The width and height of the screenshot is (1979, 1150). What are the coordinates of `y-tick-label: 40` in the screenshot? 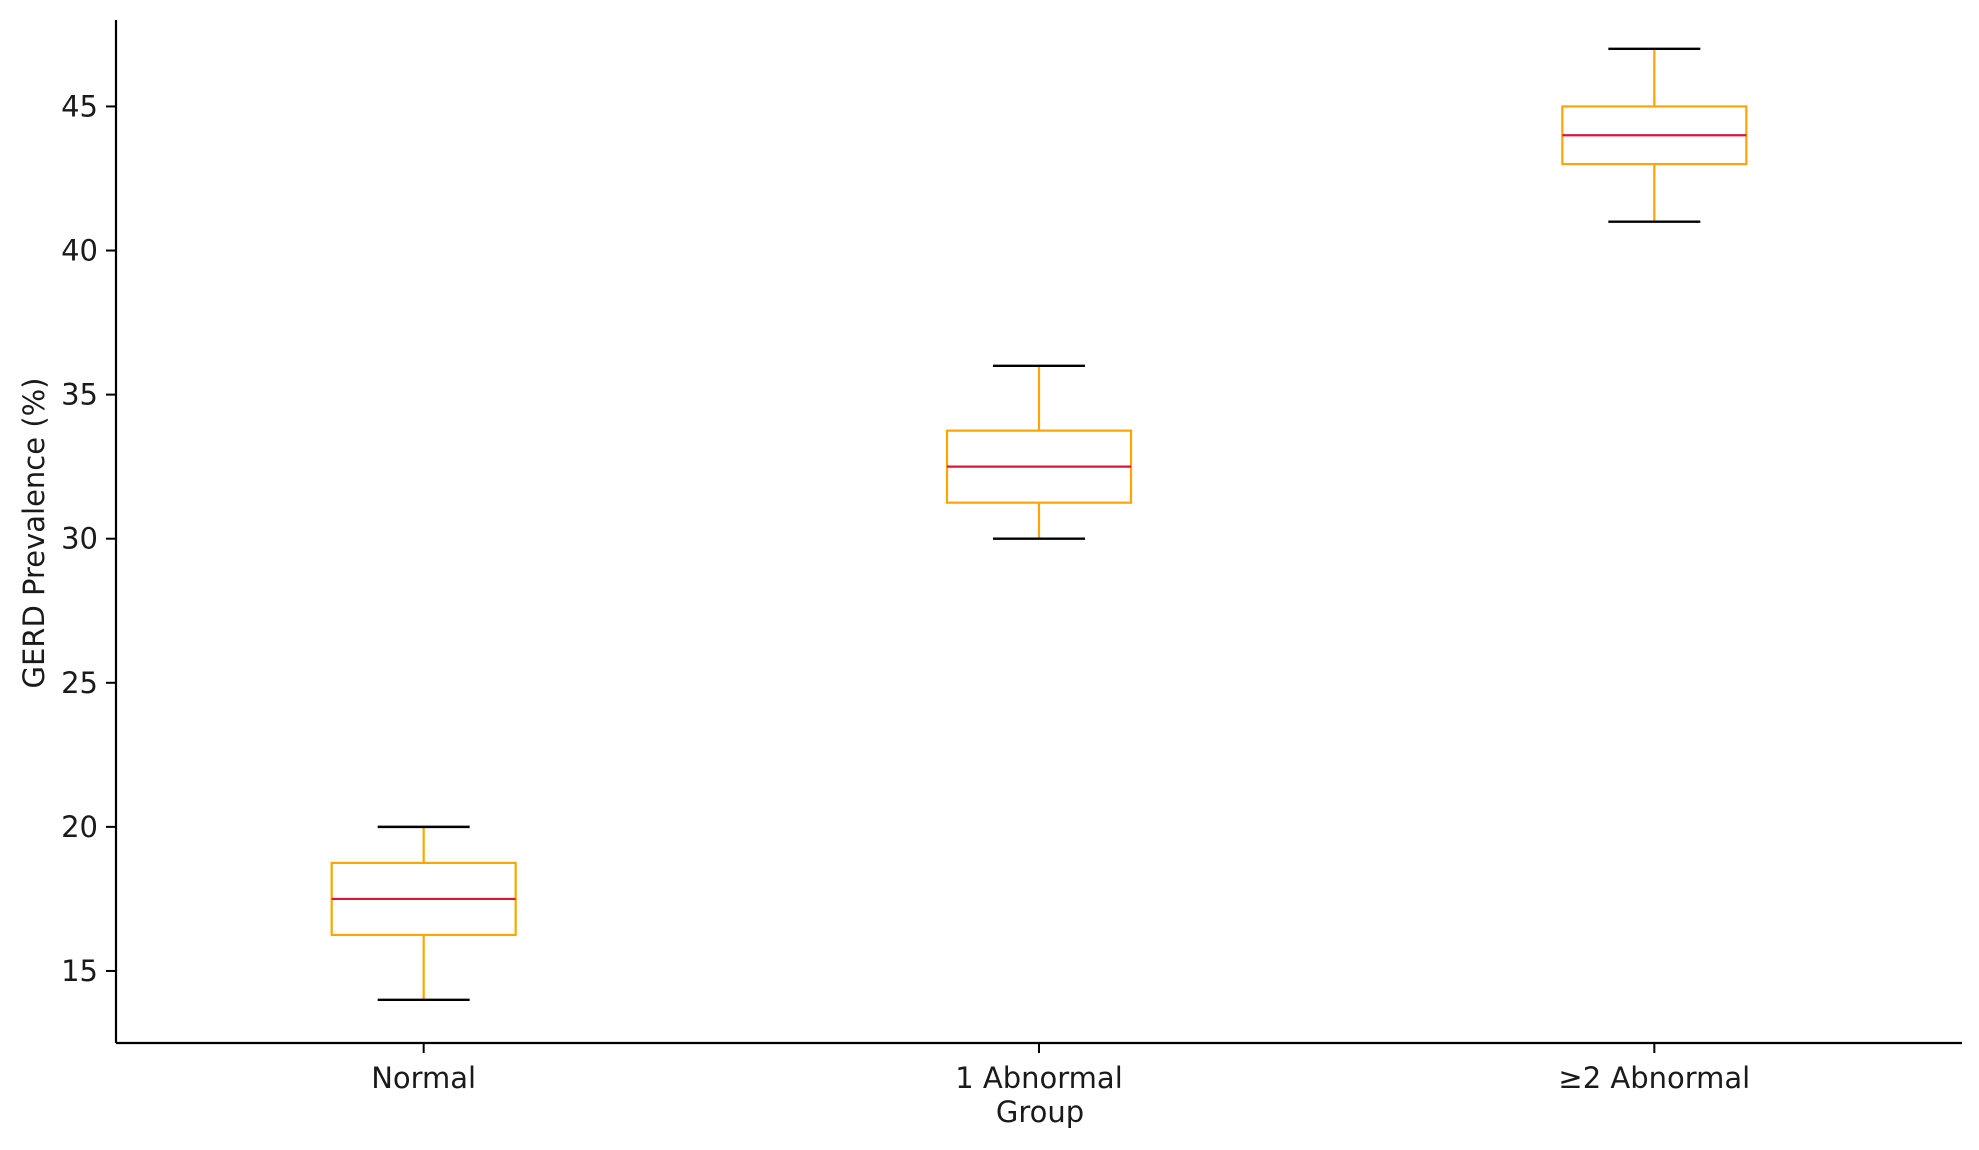 It's located at (79, 251).